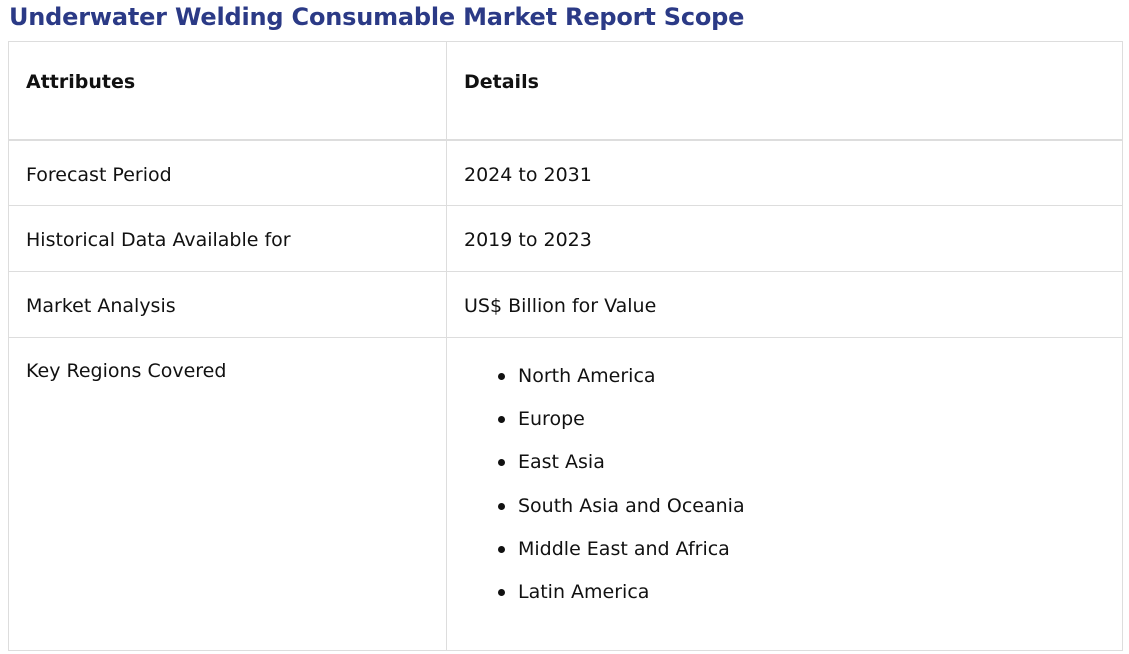  Describe the element at coordinates (227, 90) in the screenshot. I see `header-attributes: Attributes` at that location.